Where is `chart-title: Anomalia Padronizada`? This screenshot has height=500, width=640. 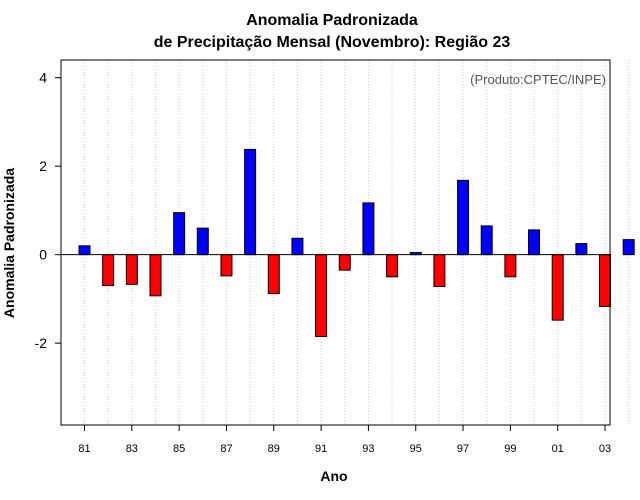
chart-title: Anomalia Padronizada is located at coordinates (332, 20).